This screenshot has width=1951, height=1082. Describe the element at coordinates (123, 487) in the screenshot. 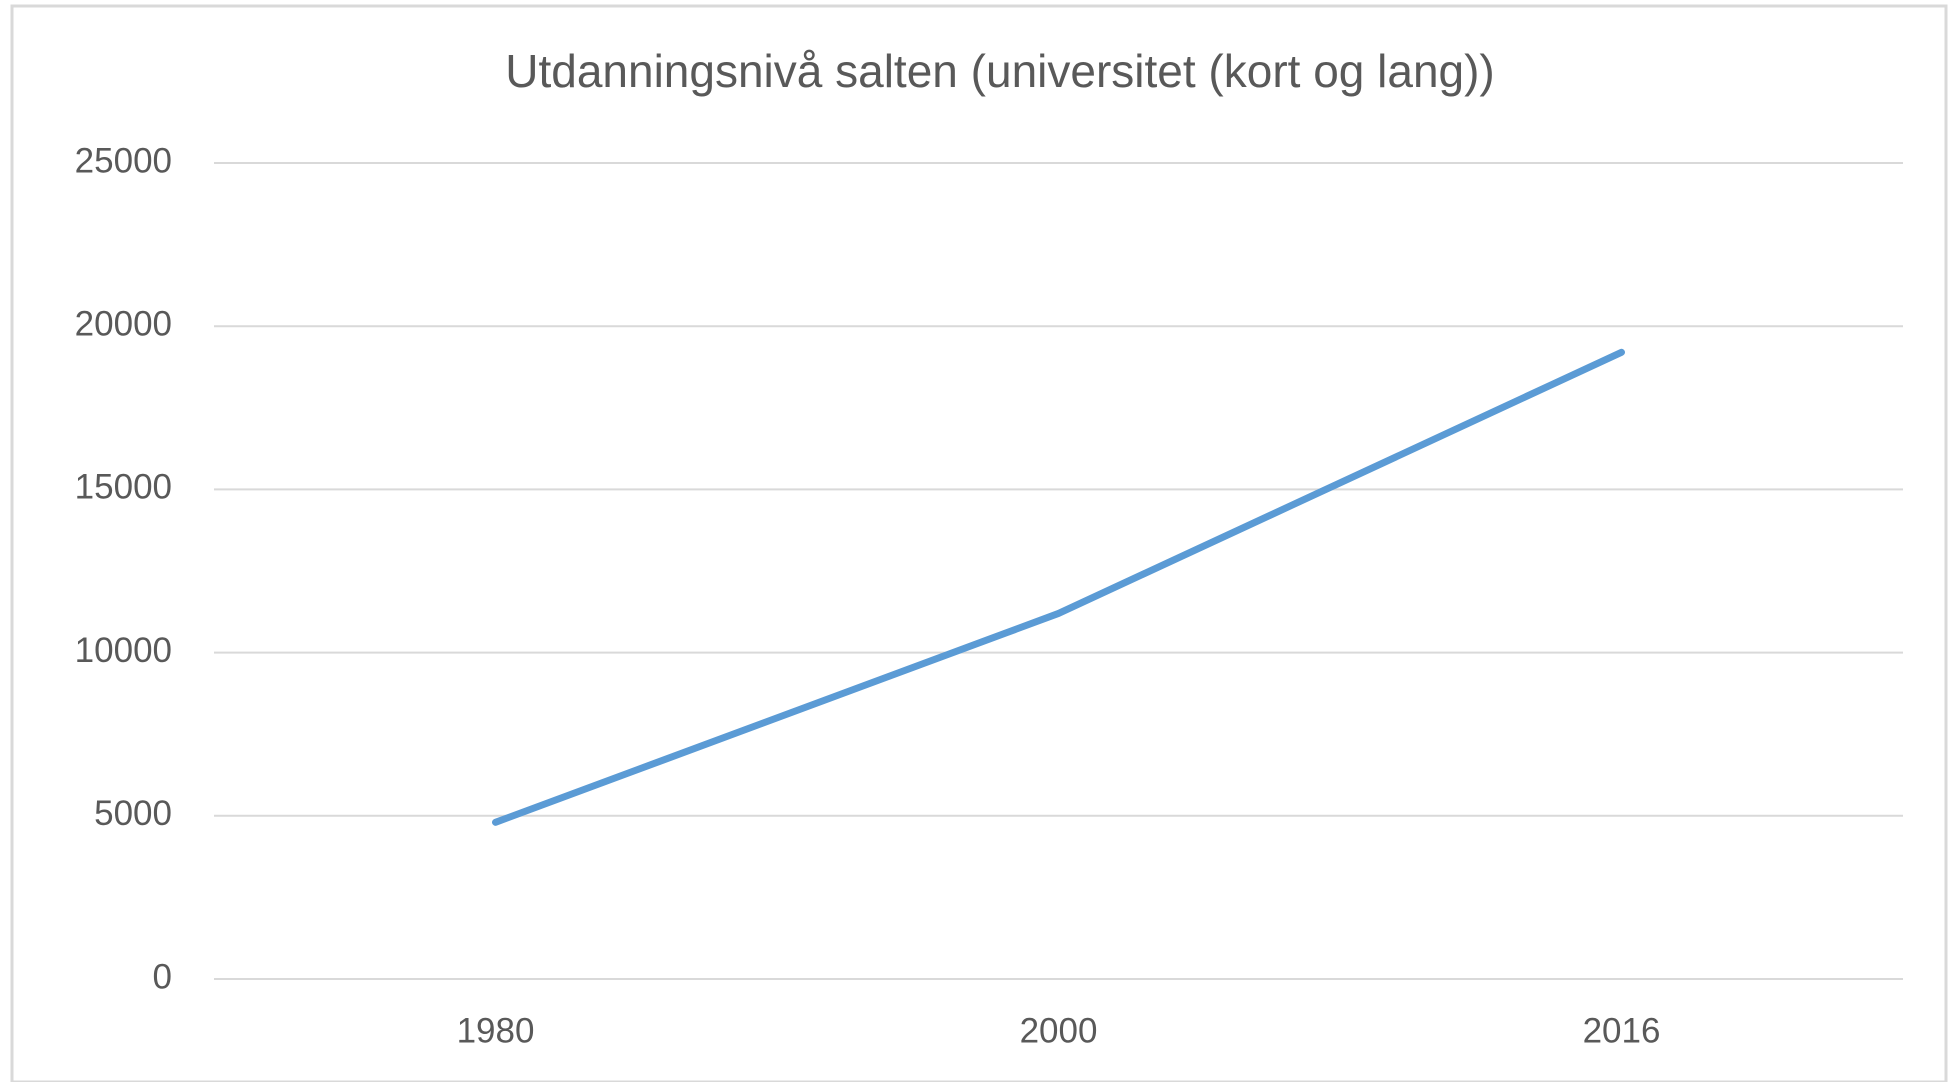

I see `y-tick-label: 15000` at that location.